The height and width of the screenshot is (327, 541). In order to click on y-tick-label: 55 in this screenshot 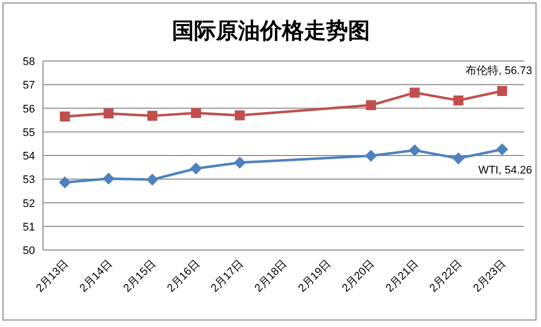, I will do `click(28, 132)`.